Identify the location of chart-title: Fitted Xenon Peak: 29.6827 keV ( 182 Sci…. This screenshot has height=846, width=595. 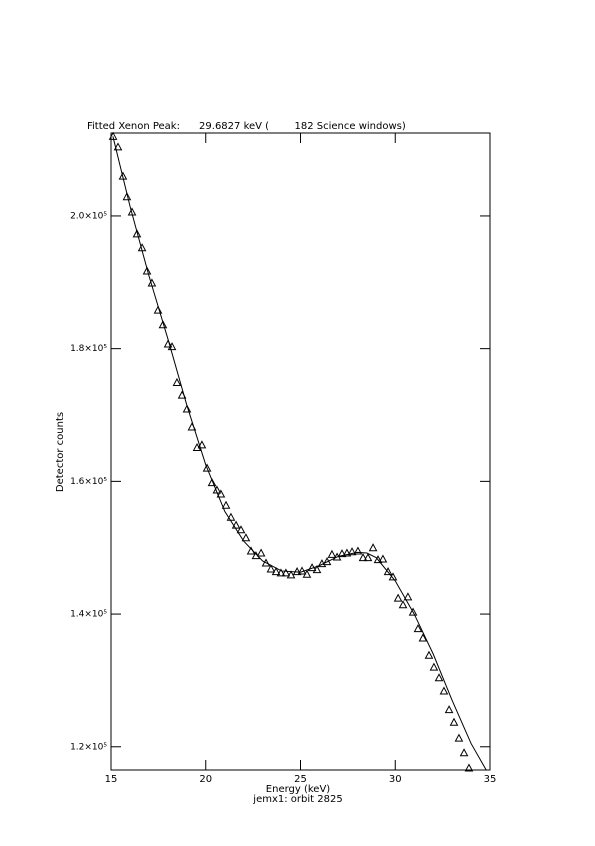
(246, 126).